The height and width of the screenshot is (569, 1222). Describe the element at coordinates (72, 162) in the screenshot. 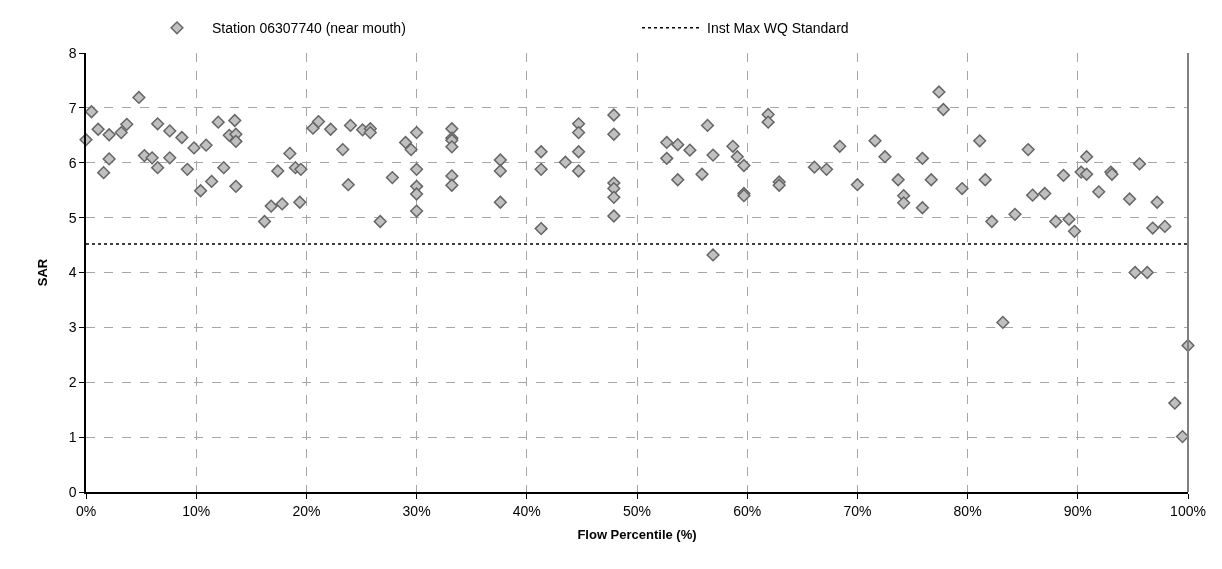

I see `y-tick-label: 6` at that location.